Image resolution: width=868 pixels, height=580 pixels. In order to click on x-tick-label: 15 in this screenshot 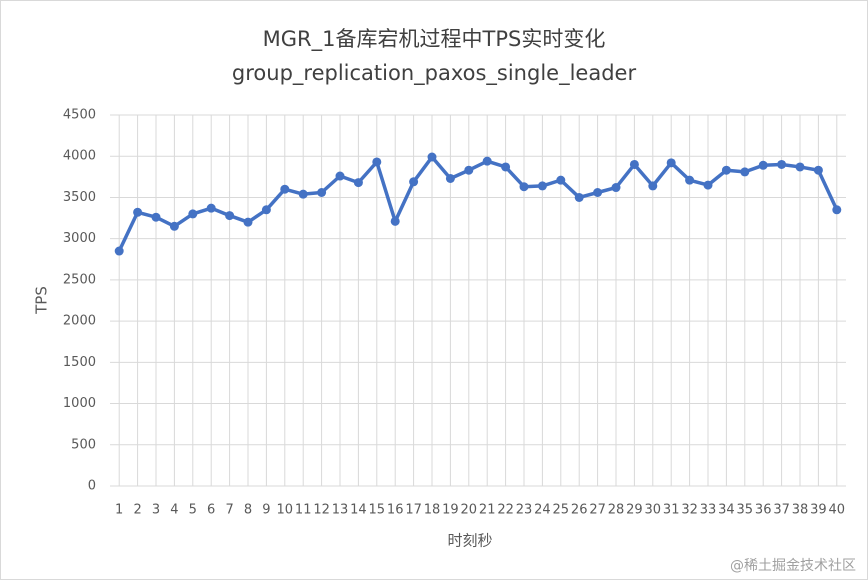, I will do `click(377, 510)`.